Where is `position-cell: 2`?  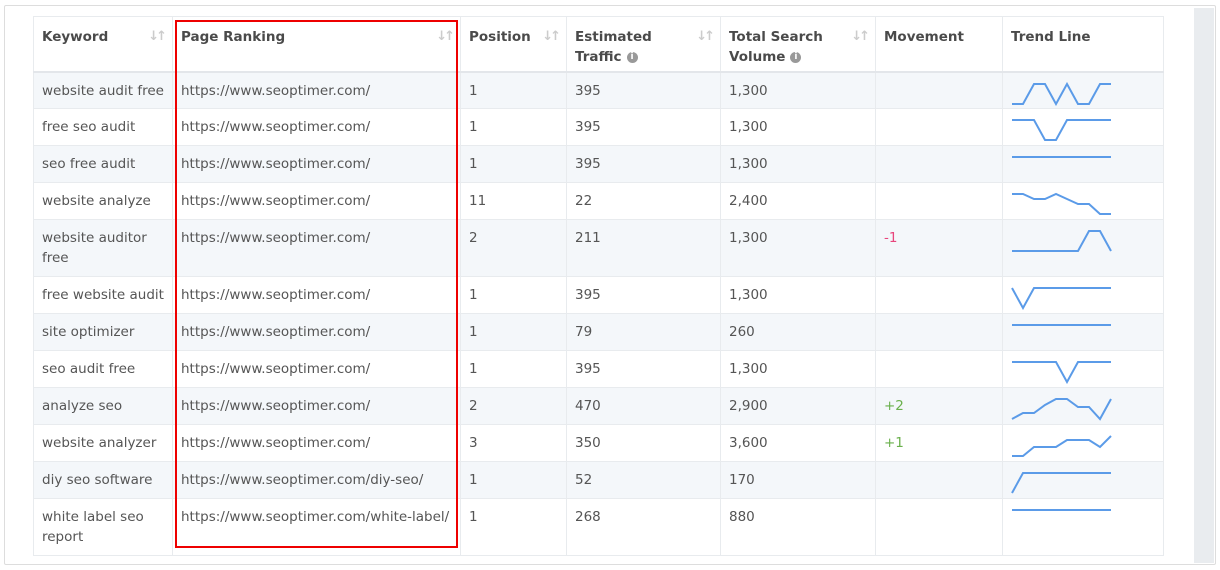
position-cell: 2 is located at coordinates (513, 248).